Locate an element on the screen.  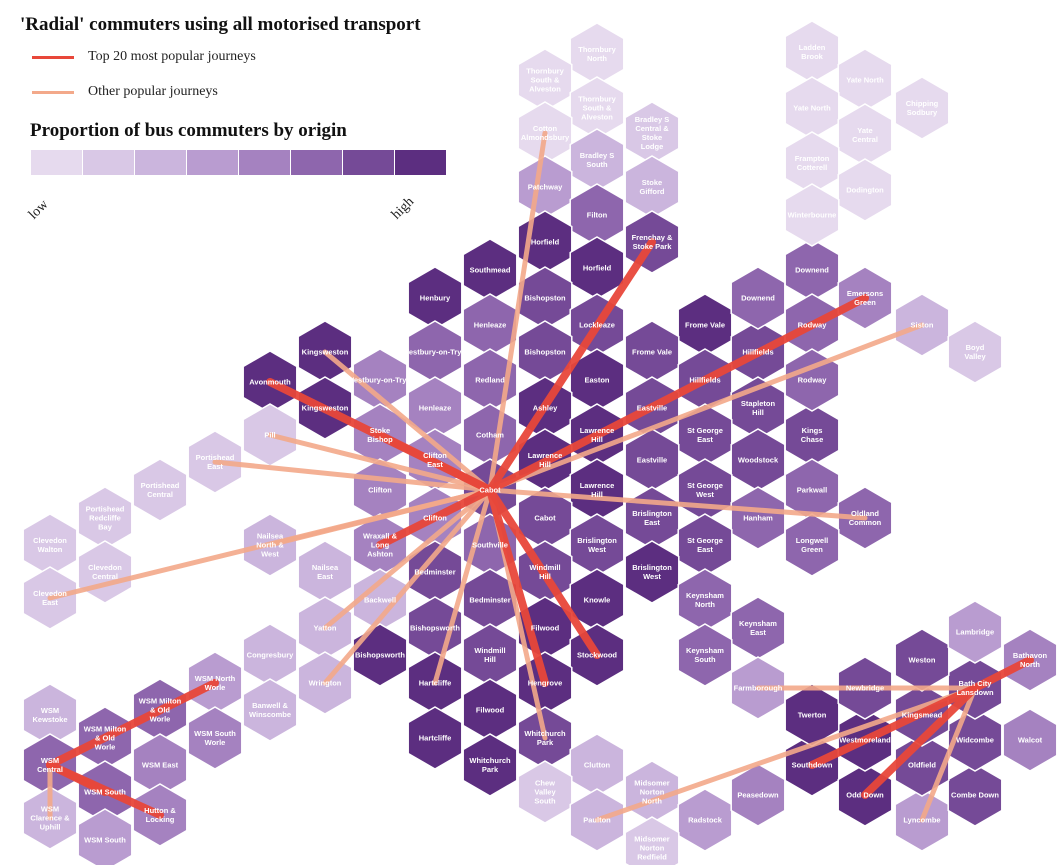
hex-twerton is located at coordinates (812, 715).